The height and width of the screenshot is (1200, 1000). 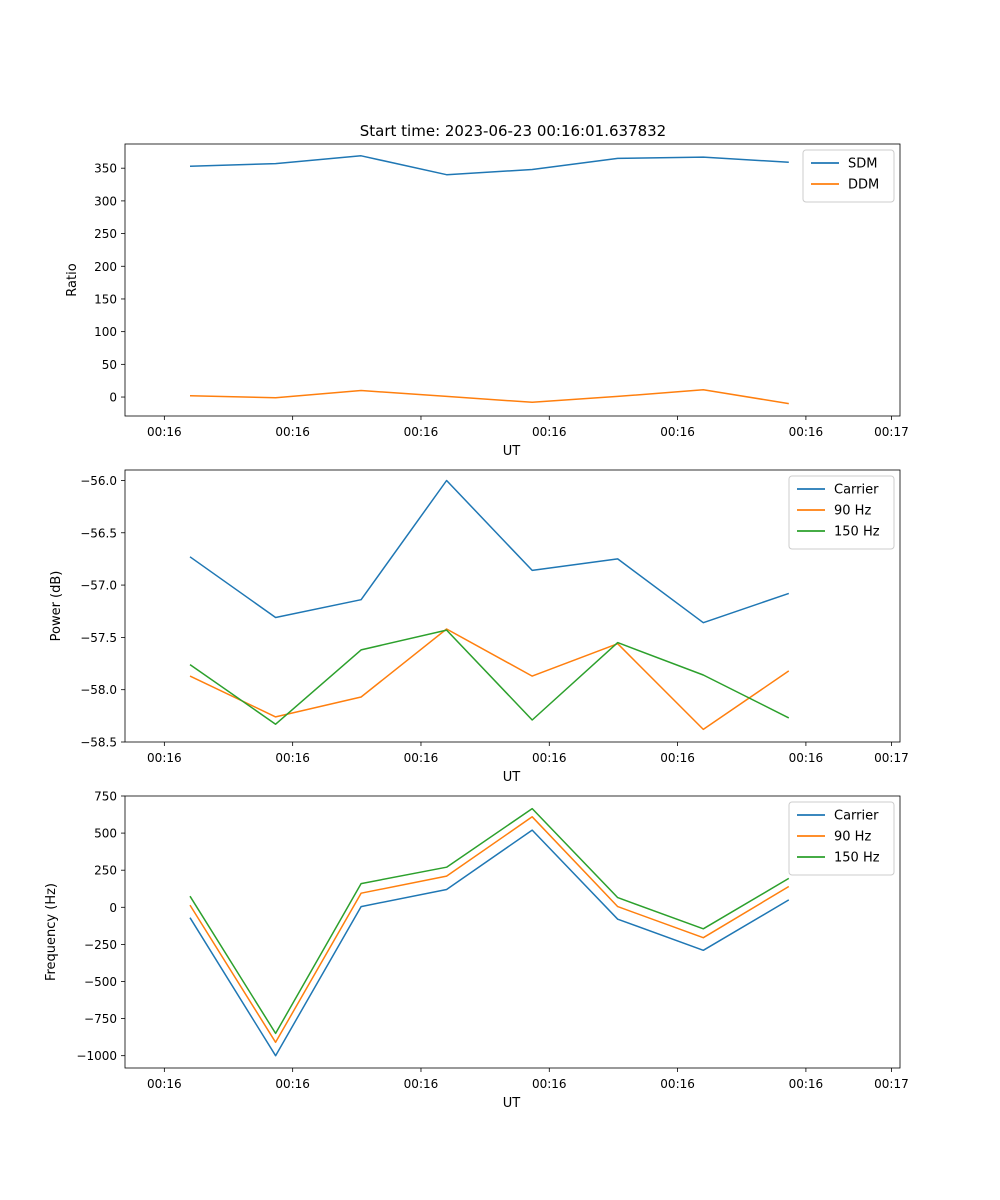 What do you see at coordinates (96, 1056) in the screenshot?
I see `y-tick-label: −1000` at bounding box center [96, 1056].